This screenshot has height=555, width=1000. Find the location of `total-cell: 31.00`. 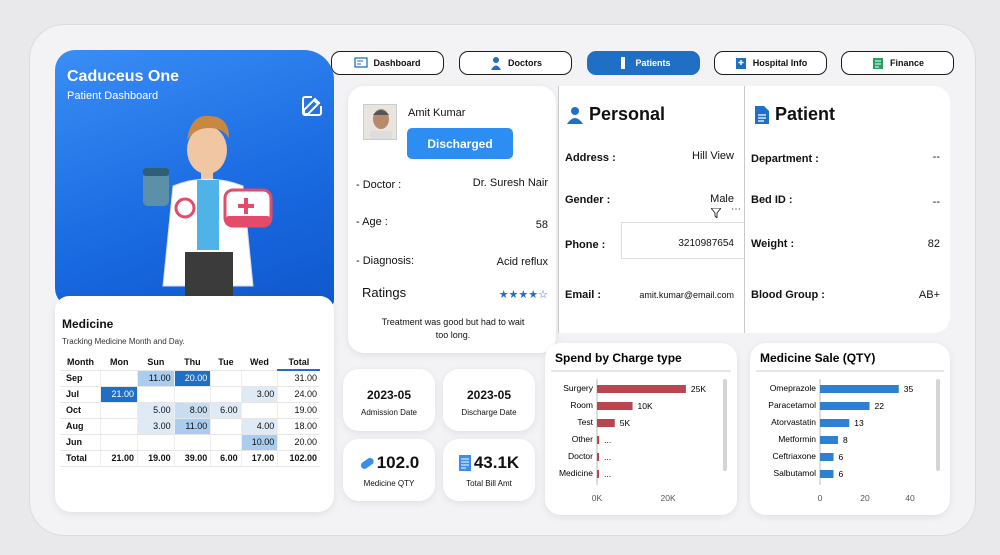

total-cell: 31.00 is located at coordinates (298, 378).